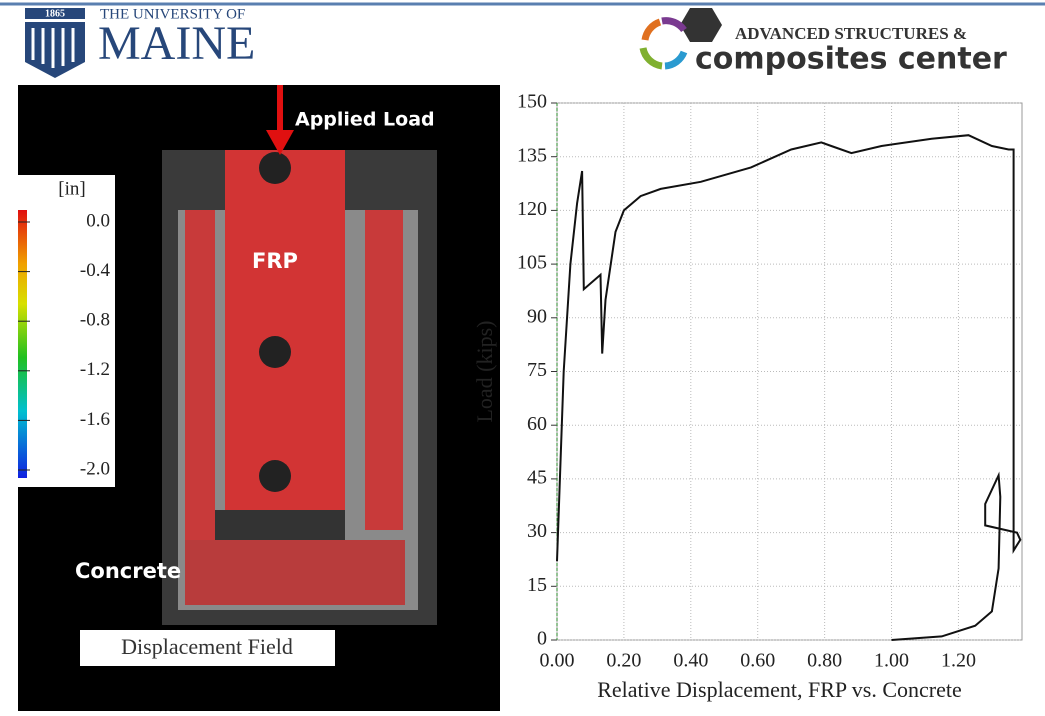  Describe the element at coordinates (824, 661) in the screenshot. I see `x-tick-label: 0.80` at that location.